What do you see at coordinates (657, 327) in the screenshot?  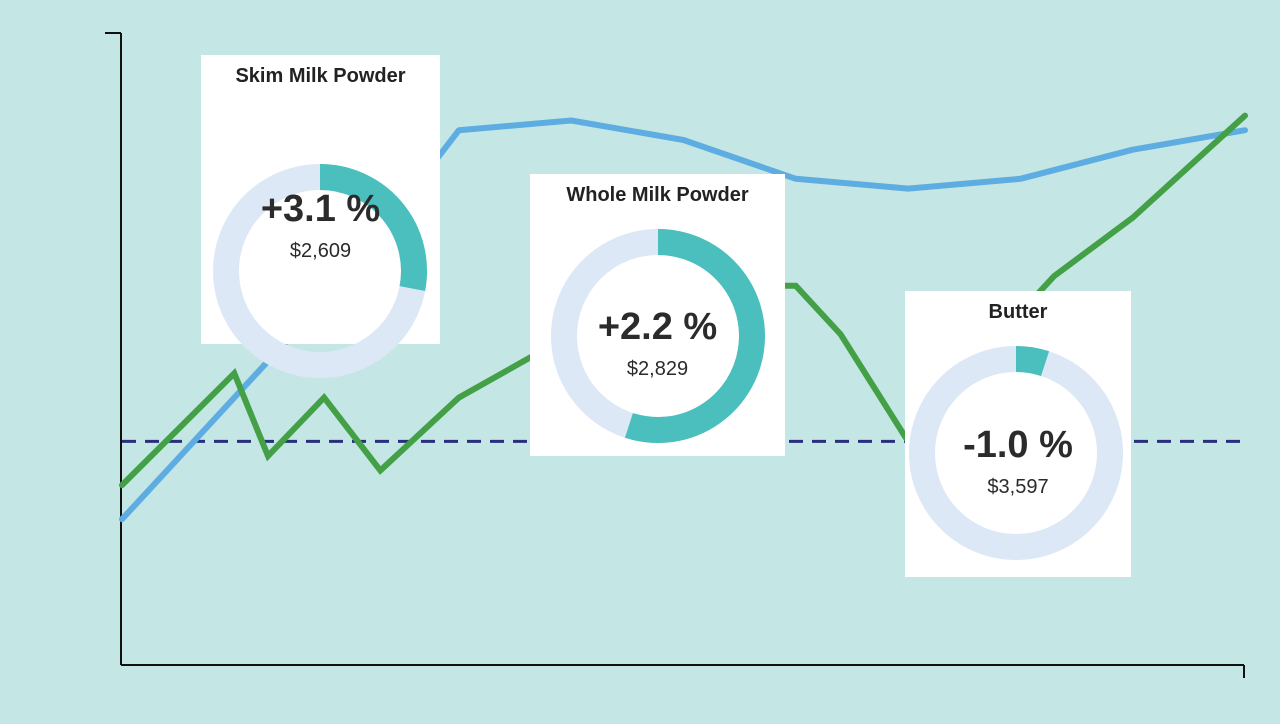 I see `change-percent: +2.2 %` at bounding box center [657, 327].